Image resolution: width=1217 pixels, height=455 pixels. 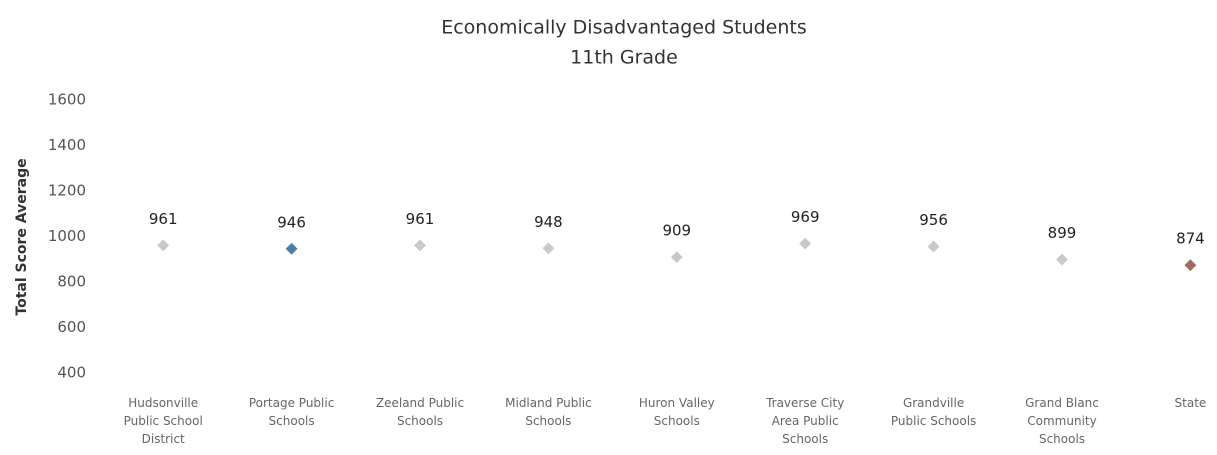 What do you see at coordinates (1062, 233) in the screenshot?
I see `data-label: 899` at bounding box center [1062, 233].